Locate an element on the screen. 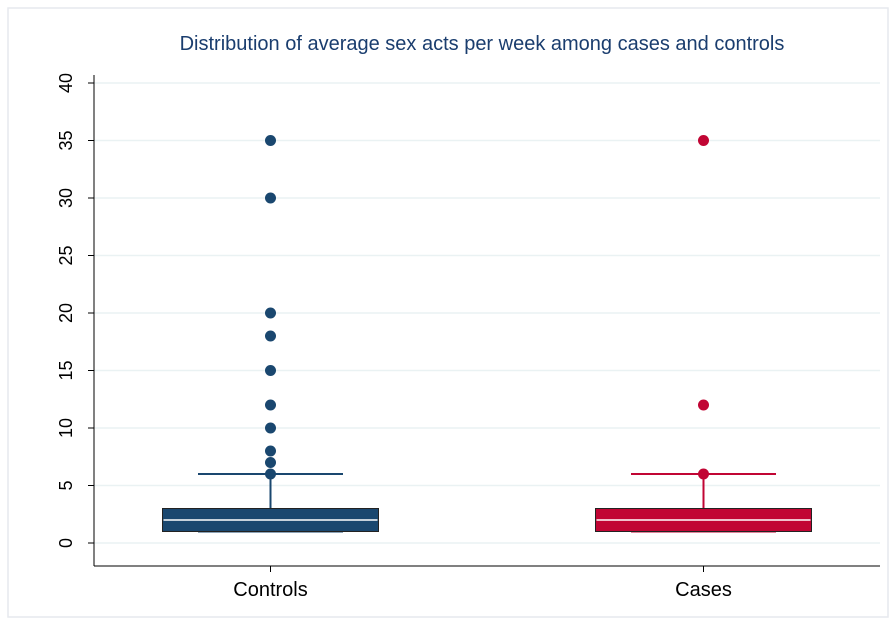  y-tick-label: 0 is located at coordinates (66, 543).